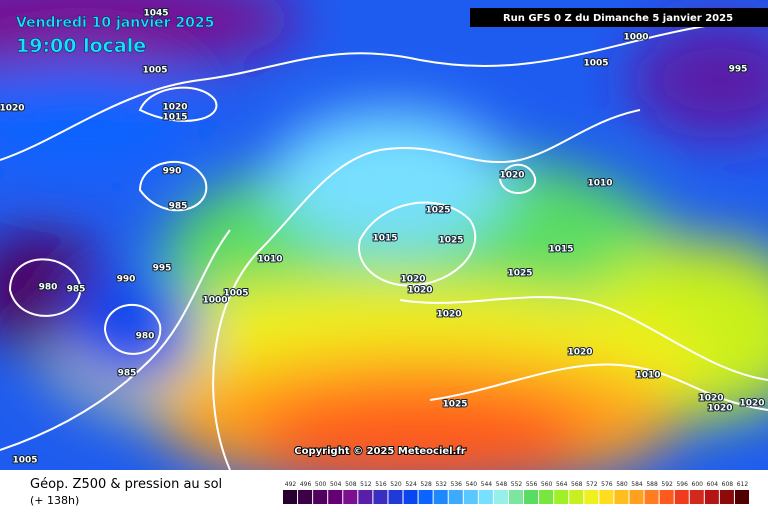  I want to click on legend-label: 532, so click(441, 484).